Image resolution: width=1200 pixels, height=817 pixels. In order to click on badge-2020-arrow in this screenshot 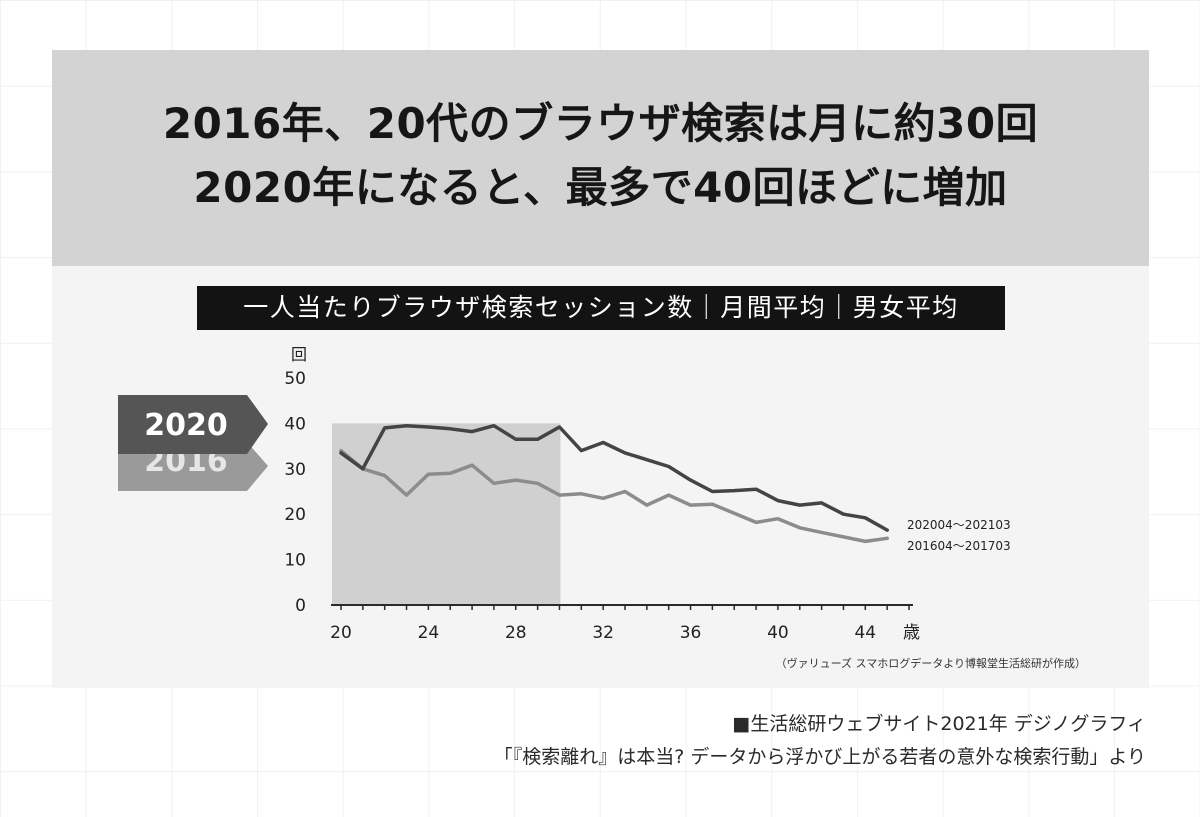, I will do `click(193, 424)`.